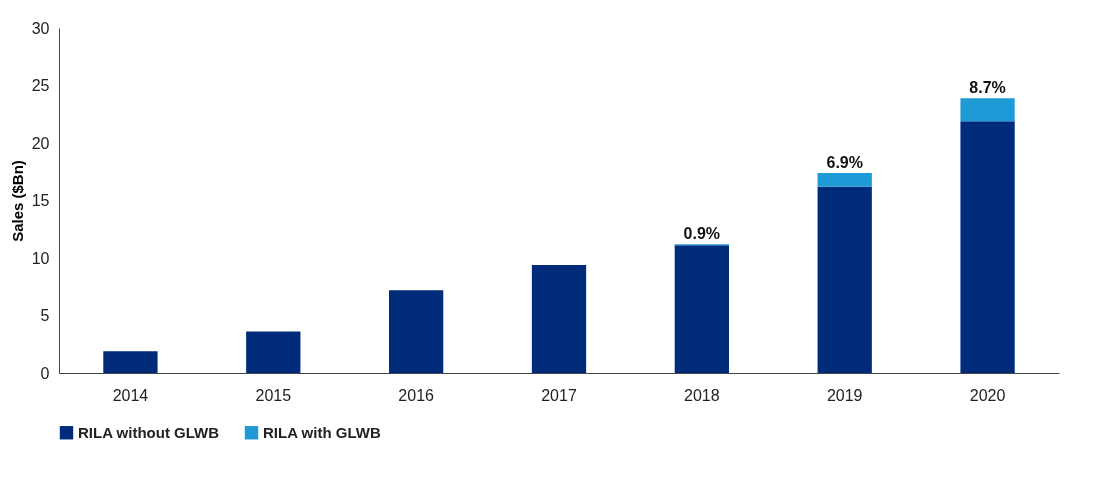 The image size is (1105, 481). Describe the element at coordinates (844, 162) in the screenshot. I see `annotation: 6.9%` at that location.